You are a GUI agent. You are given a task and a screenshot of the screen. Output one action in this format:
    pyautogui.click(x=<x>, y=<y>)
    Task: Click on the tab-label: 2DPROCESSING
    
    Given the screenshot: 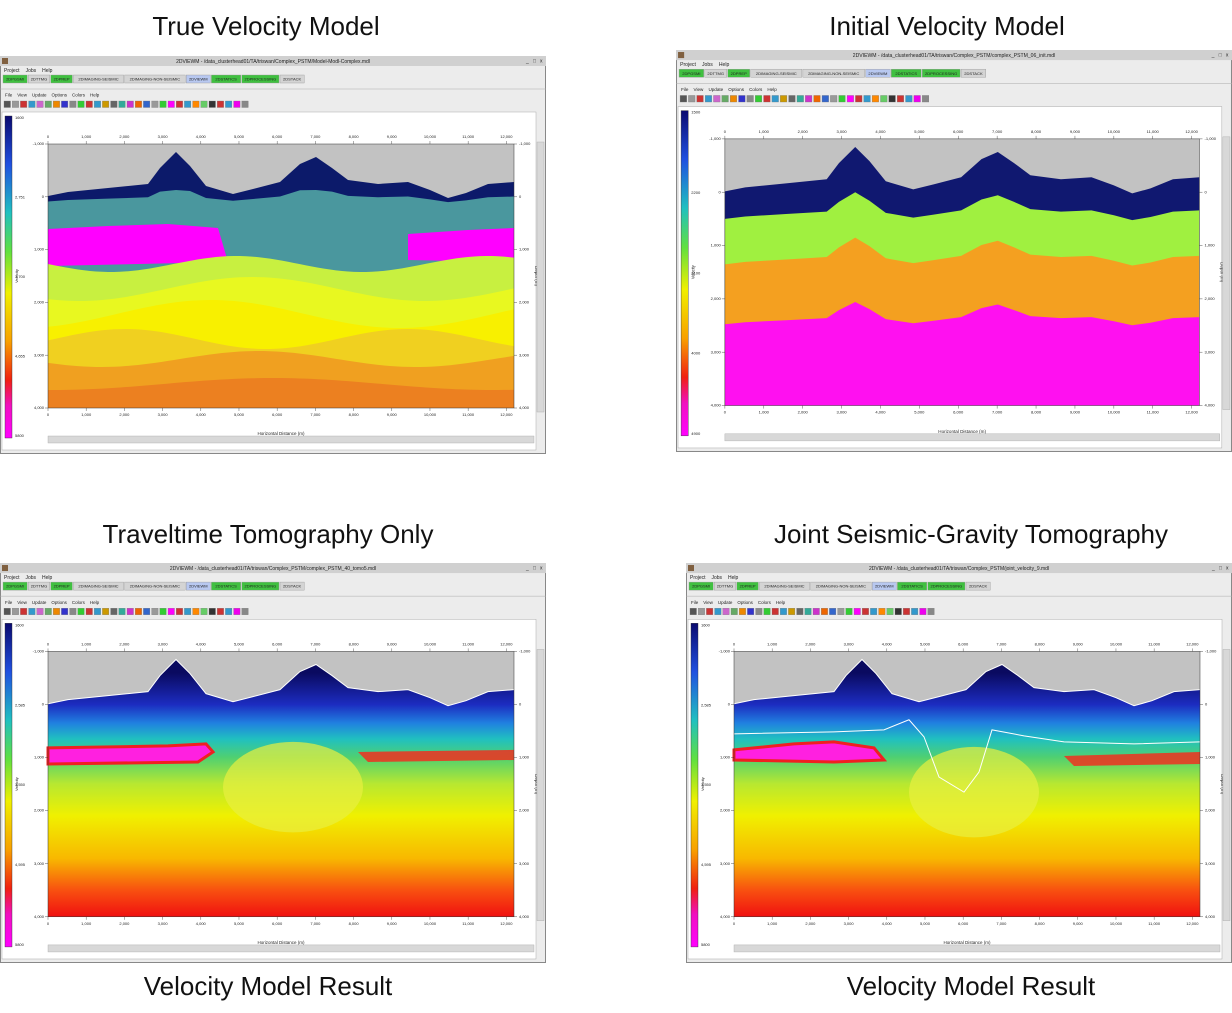 What is the action you would take?
    pyautogui.click(x=261, y=79)
    